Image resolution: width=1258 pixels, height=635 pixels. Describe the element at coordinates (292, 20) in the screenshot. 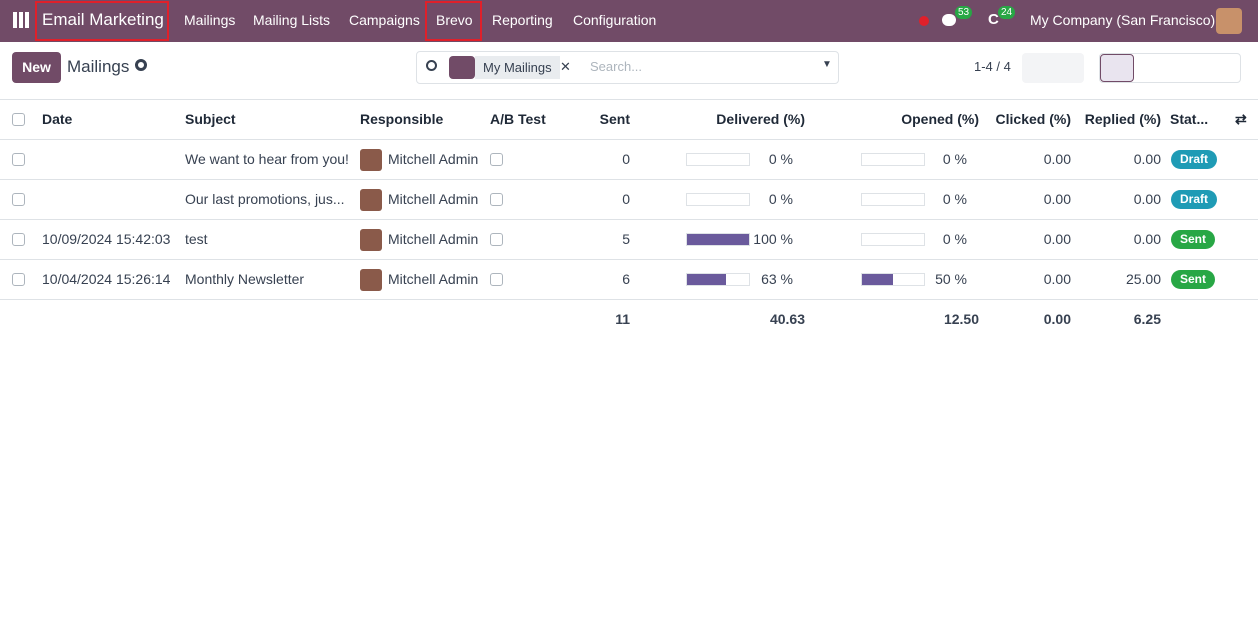

I see `menu-item: Mailing Lists` at that location.